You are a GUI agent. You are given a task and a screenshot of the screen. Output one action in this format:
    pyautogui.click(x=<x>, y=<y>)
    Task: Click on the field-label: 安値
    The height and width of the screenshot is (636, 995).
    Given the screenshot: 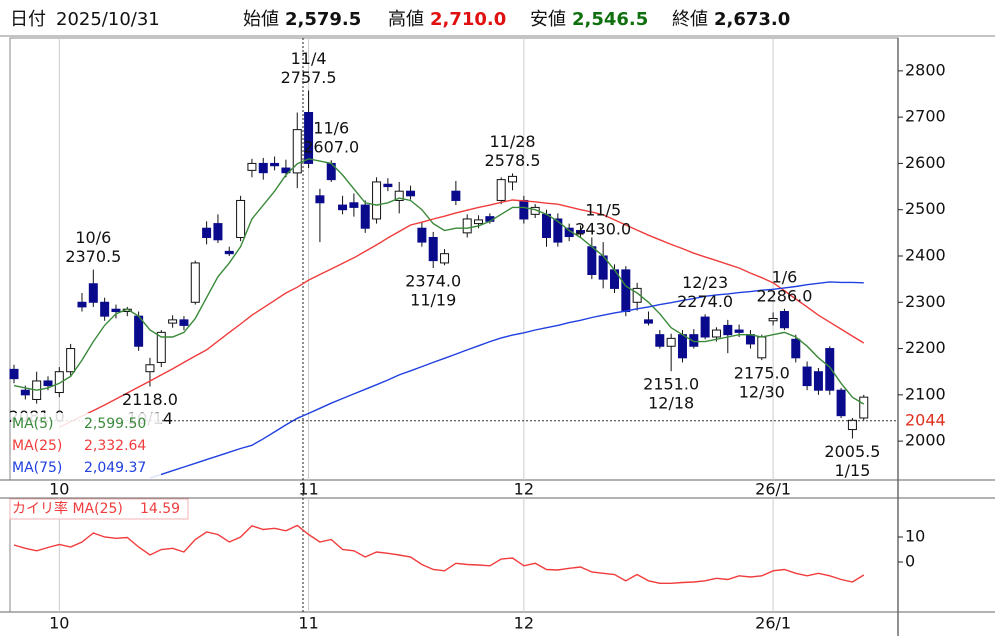 What is the action you would take?
    pyautogui.click(x=548, y=19)
    